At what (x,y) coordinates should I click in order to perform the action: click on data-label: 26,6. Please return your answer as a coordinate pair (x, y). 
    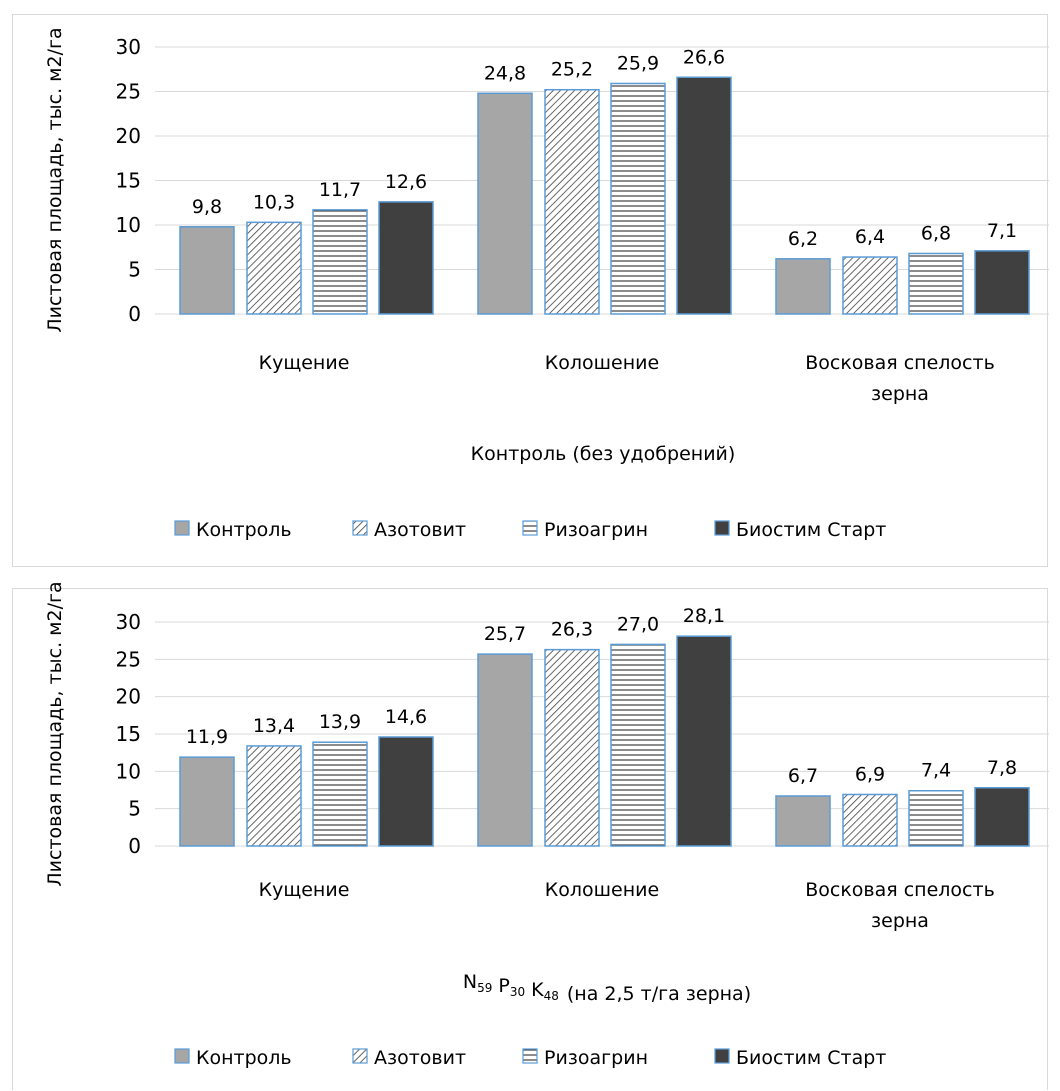
    Looking at the image, I should click on (704, 57).